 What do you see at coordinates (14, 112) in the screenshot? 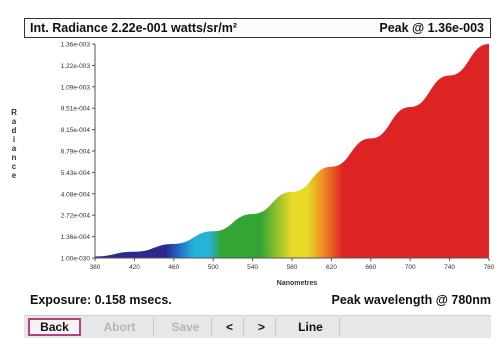
I see `y-axis-label-letter: R` at bounding box center [14, 112].